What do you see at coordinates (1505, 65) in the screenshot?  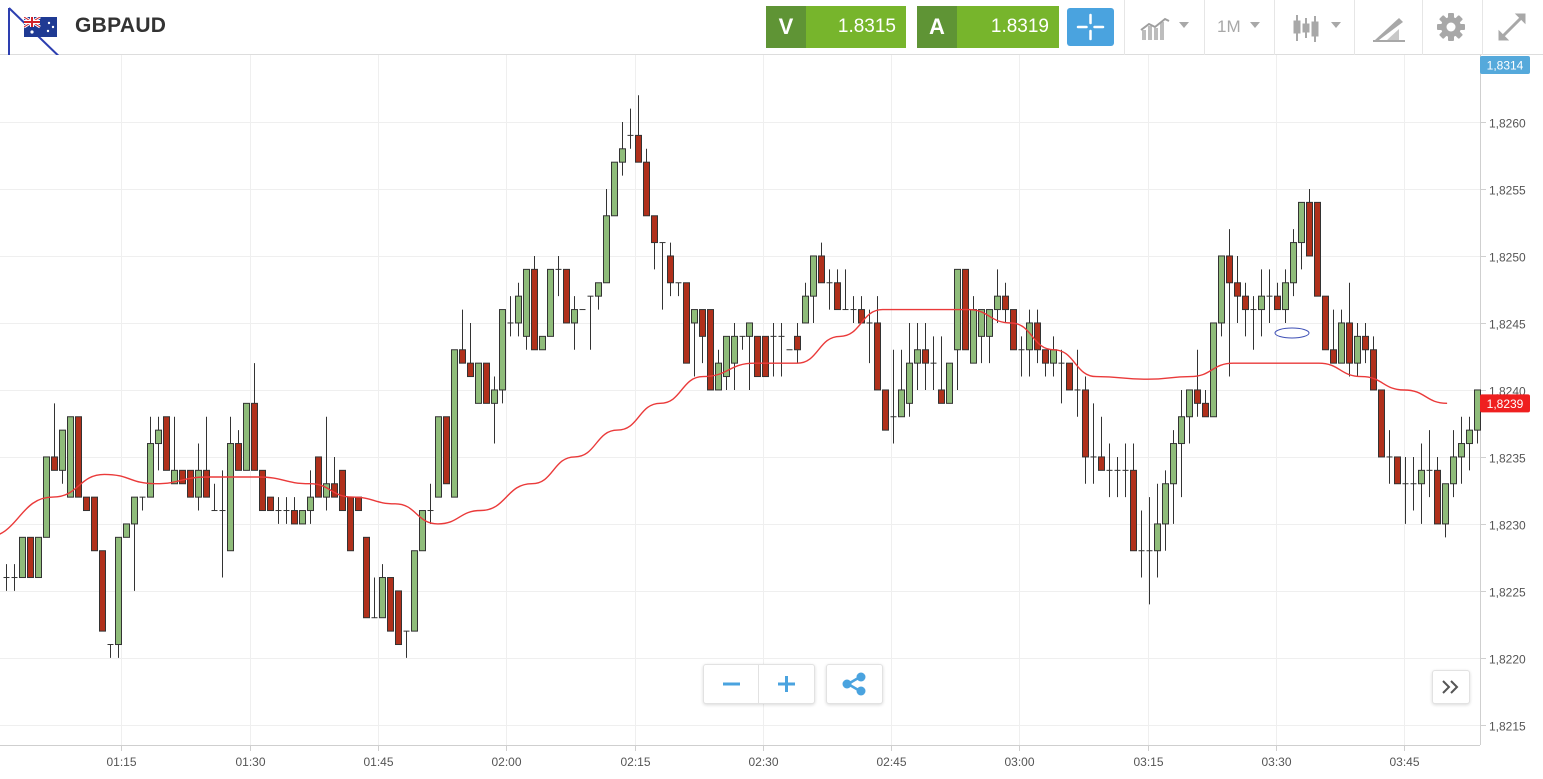 I see `marker-price-badge: 1,8314` at bounding box center [1505, 65].